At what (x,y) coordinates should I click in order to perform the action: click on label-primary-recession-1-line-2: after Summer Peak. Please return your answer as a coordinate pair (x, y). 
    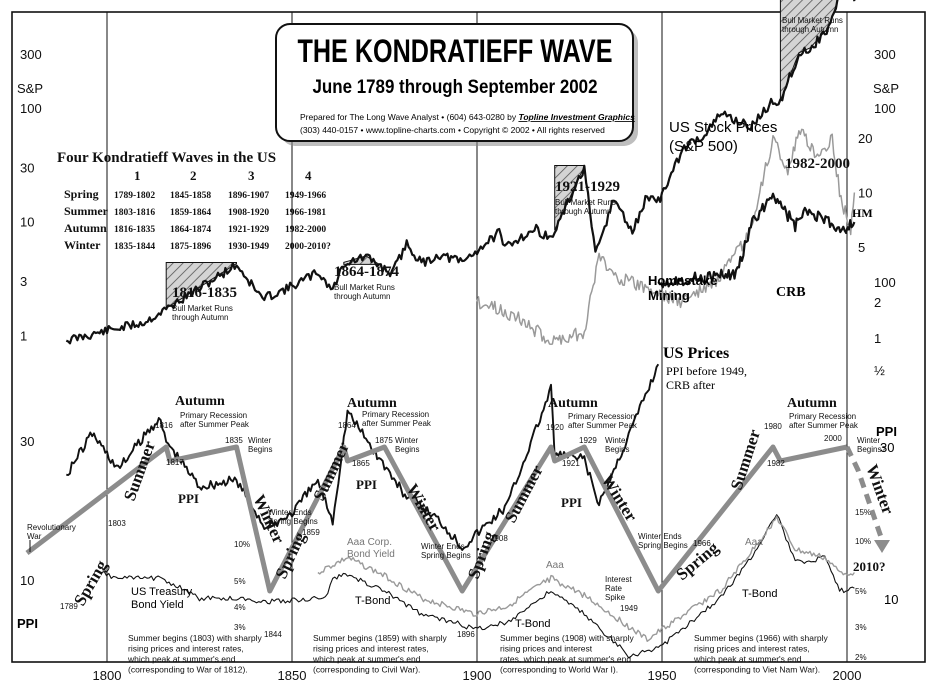
    Looking at the image, I should click on (215, 424).